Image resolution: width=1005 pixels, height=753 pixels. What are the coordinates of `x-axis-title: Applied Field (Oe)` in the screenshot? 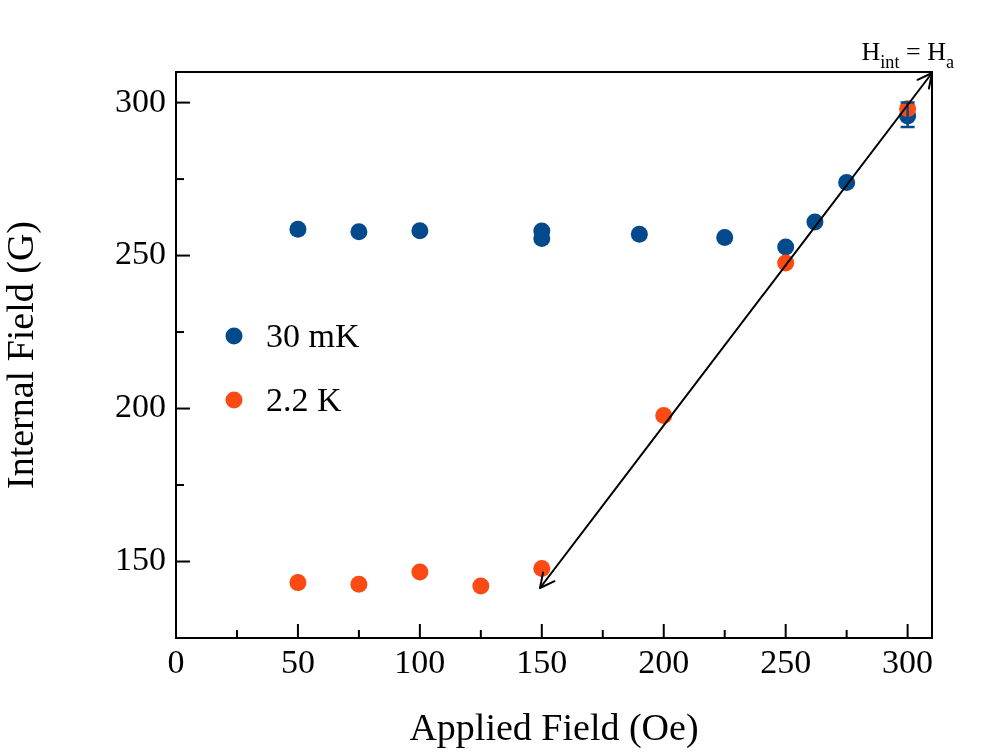 It's located at (554, 728).